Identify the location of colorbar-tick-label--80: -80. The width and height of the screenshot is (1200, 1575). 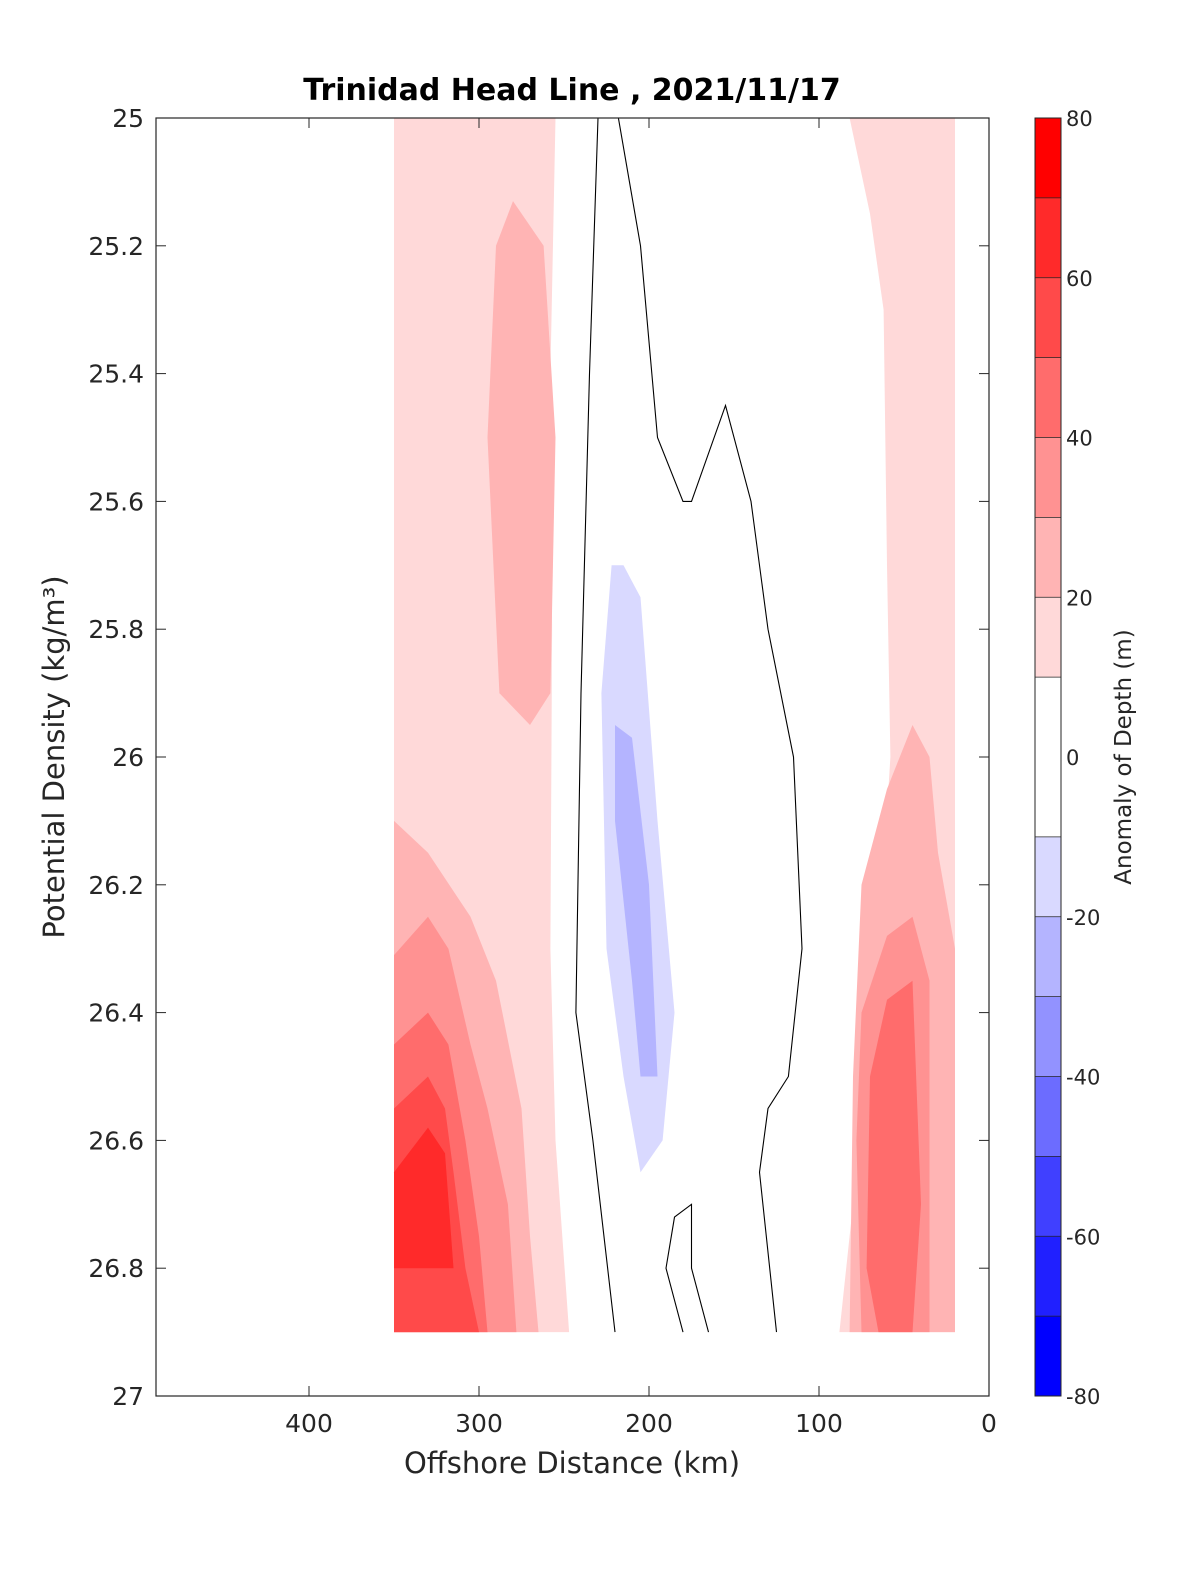
(1083, 1397).